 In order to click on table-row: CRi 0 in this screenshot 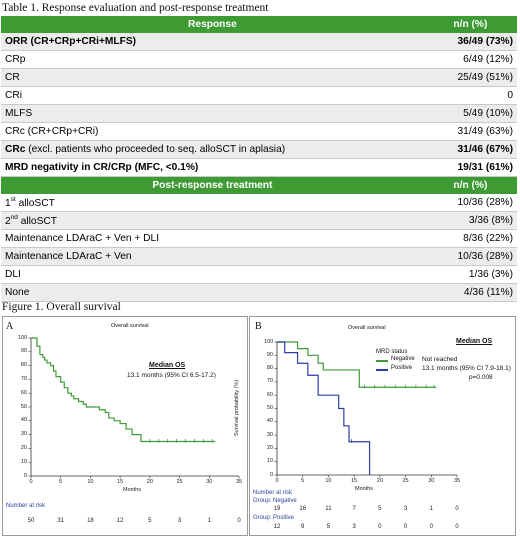, I will do `click(259, 96)`.